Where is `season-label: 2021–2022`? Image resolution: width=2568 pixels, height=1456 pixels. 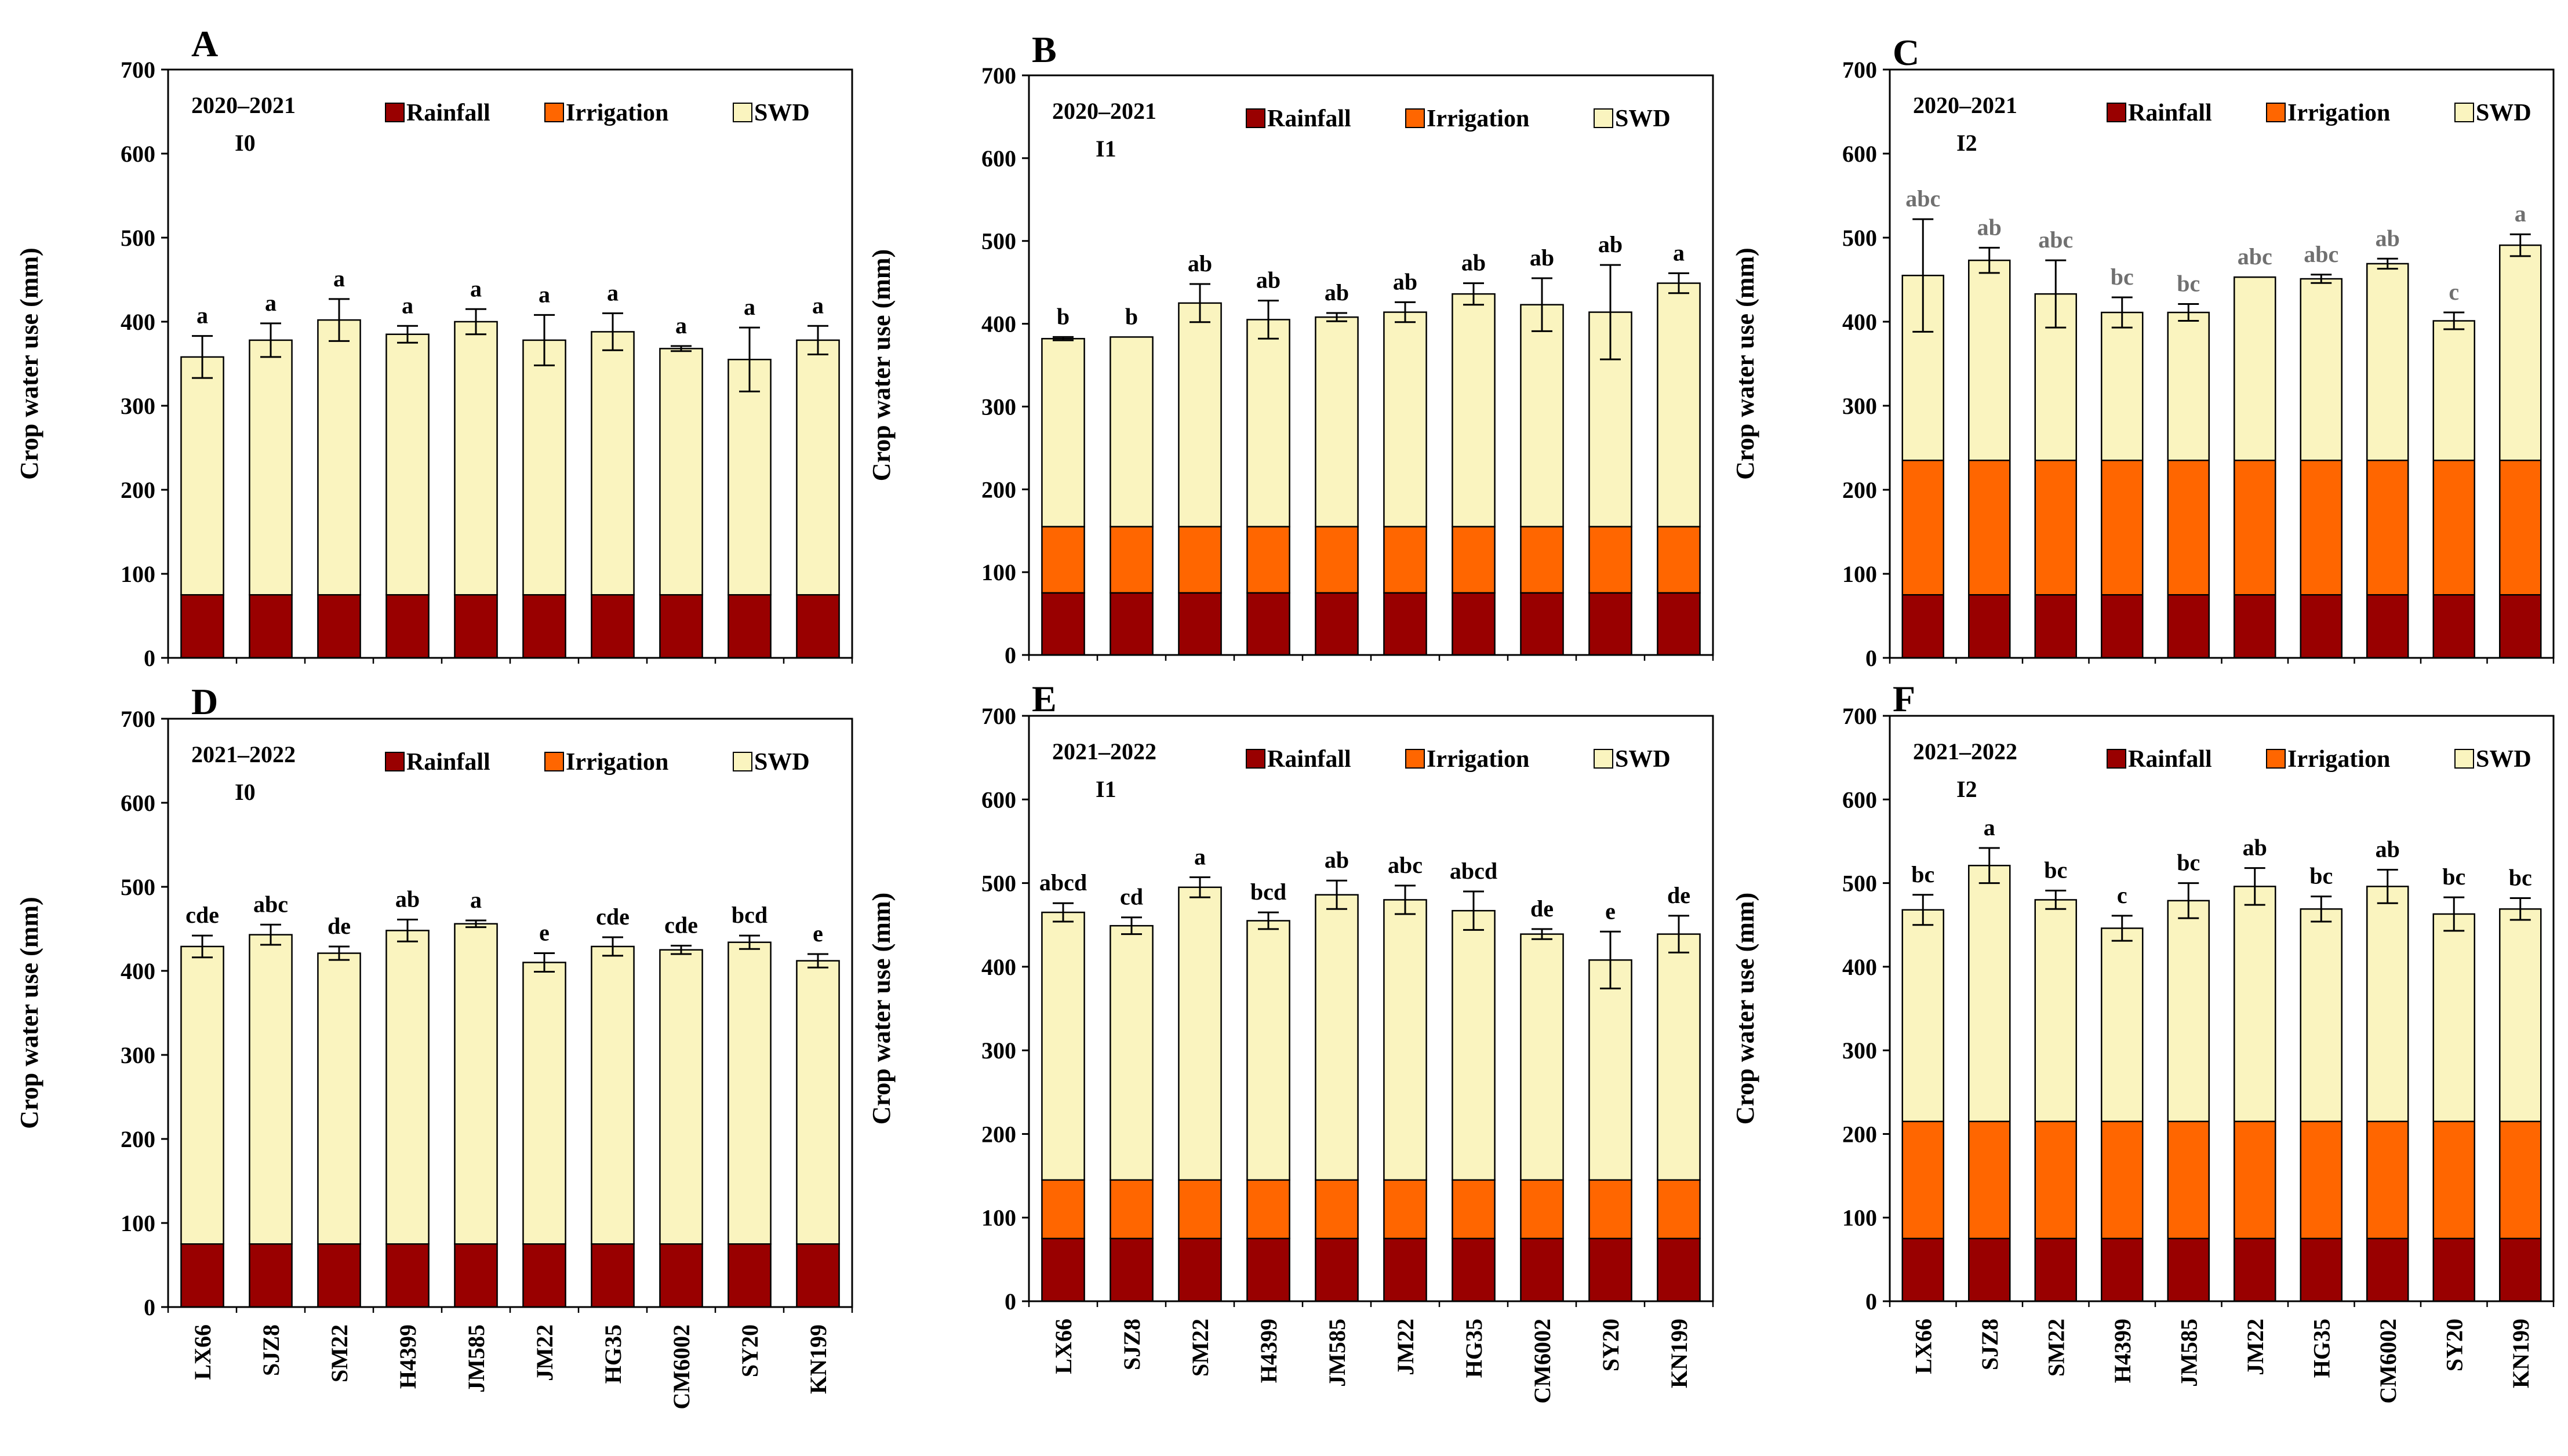 season-label: 2021–2022 is located at coordinates (1104, 751).